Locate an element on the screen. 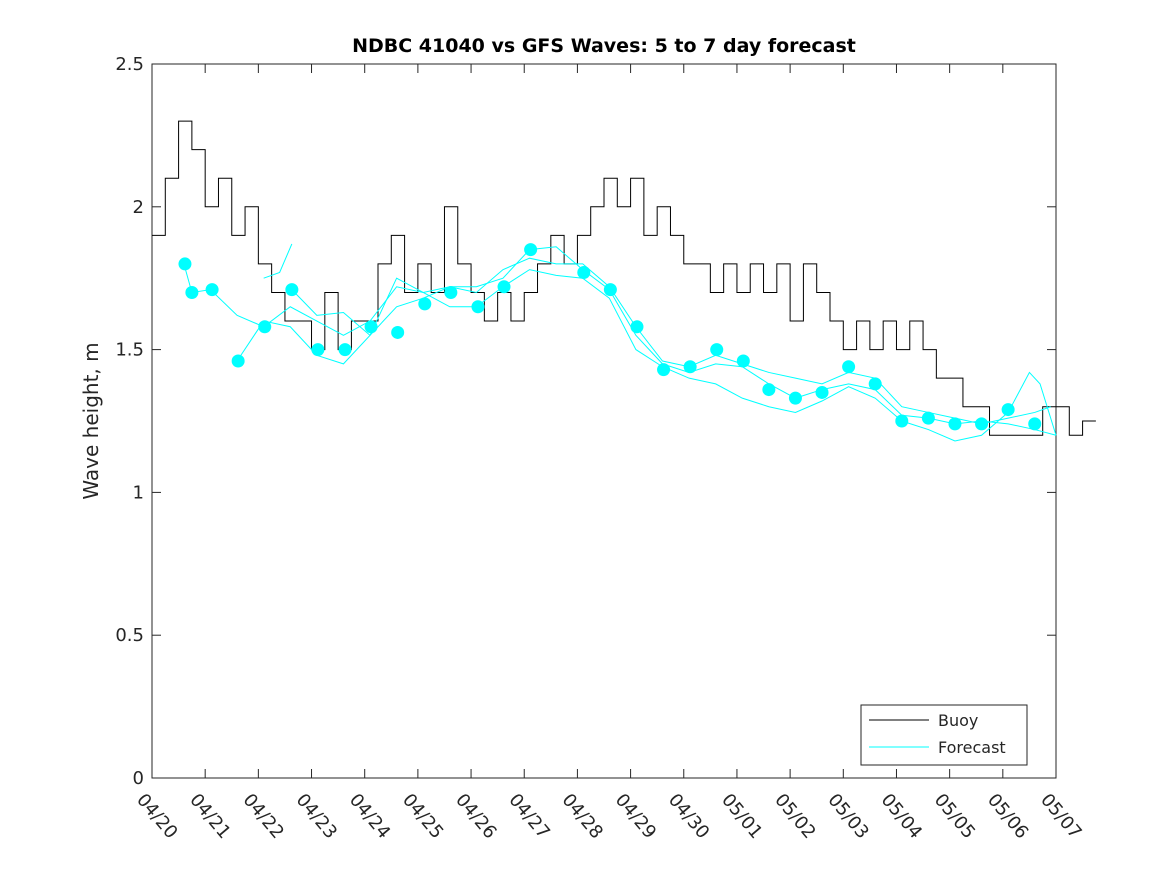 The image size is (1167, 879). y-tick-label: 2.5 is located at coordinates (129, 64).